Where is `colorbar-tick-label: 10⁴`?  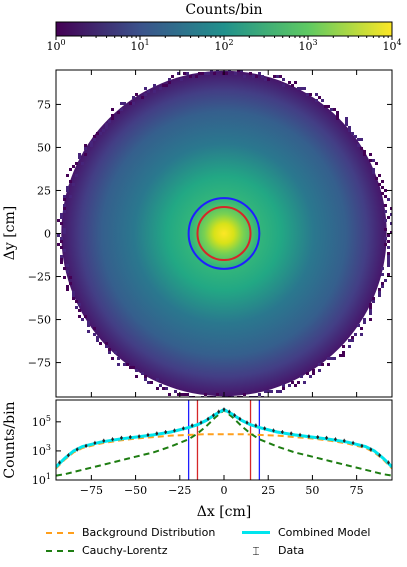 colorbar-tick-label: 10⁴ is located at coordinates (391, 45).